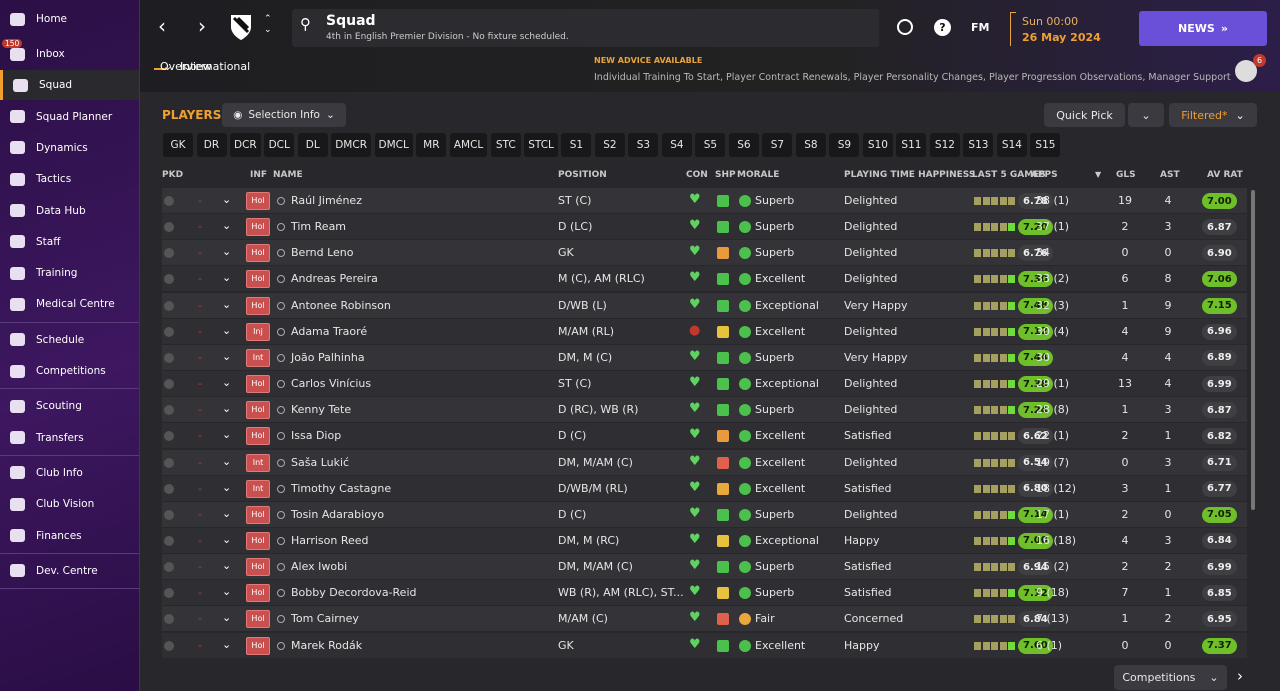 This screenshot has height=691, width=1280. Describe the element at coordinates (1126, 175) in the screenshot. I see `column-header: GLS` at that location.